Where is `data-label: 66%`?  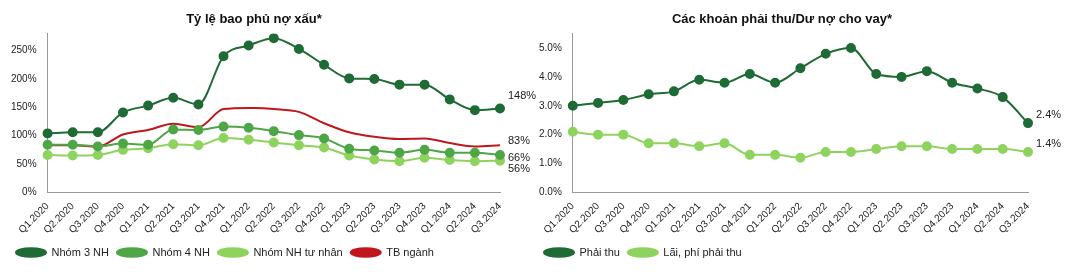 data-label: 66% is located at coordinates (519, 156).